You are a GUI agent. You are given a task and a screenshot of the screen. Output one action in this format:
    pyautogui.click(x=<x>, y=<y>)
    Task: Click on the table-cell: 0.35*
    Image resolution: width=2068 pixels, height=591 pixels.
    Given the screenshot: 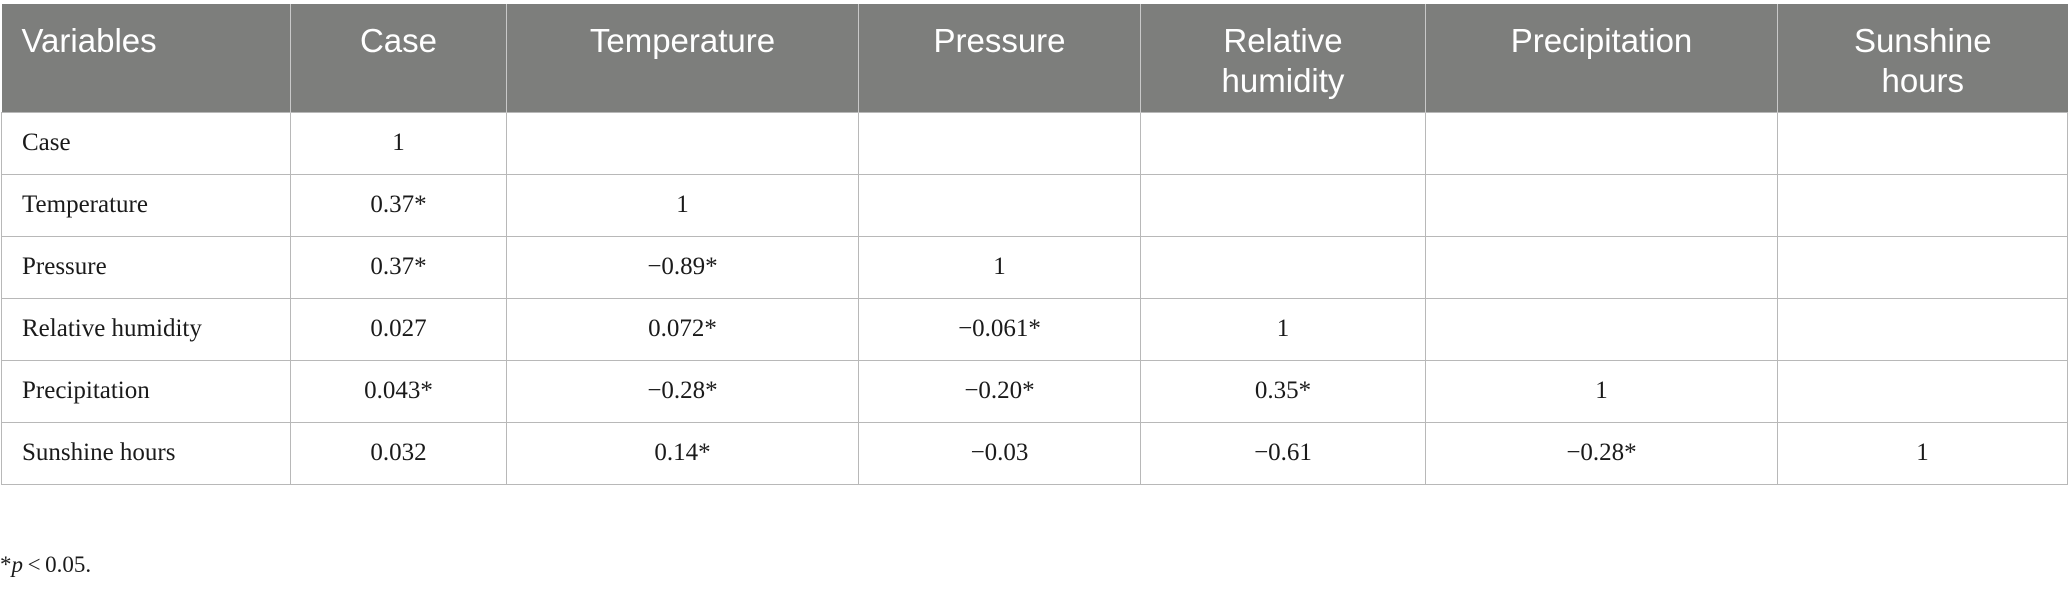 What is the action you would take?
    pyautogui.click(x=1283, y=391)
    